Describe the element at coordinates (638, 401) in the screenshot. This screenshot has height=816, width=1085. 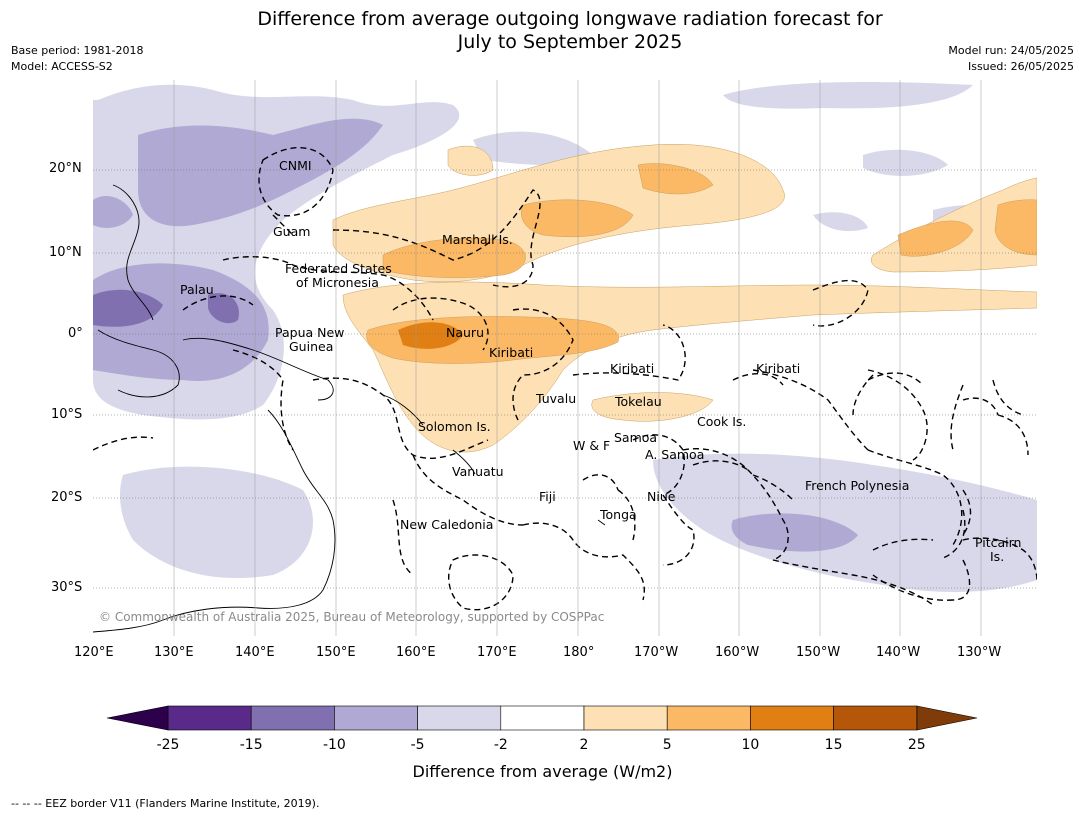
I see `label-tokelau: Tokelau` at that location.